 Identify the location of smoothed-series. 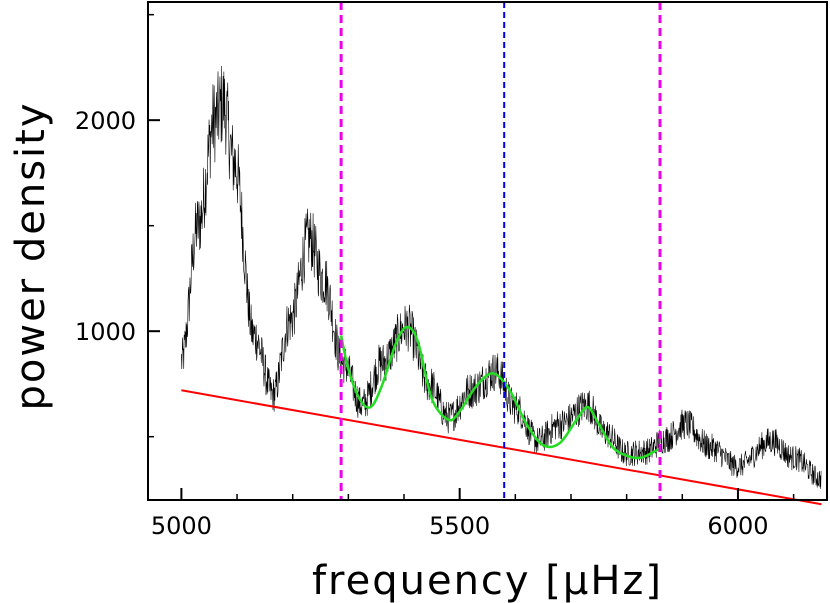
(500, 392).